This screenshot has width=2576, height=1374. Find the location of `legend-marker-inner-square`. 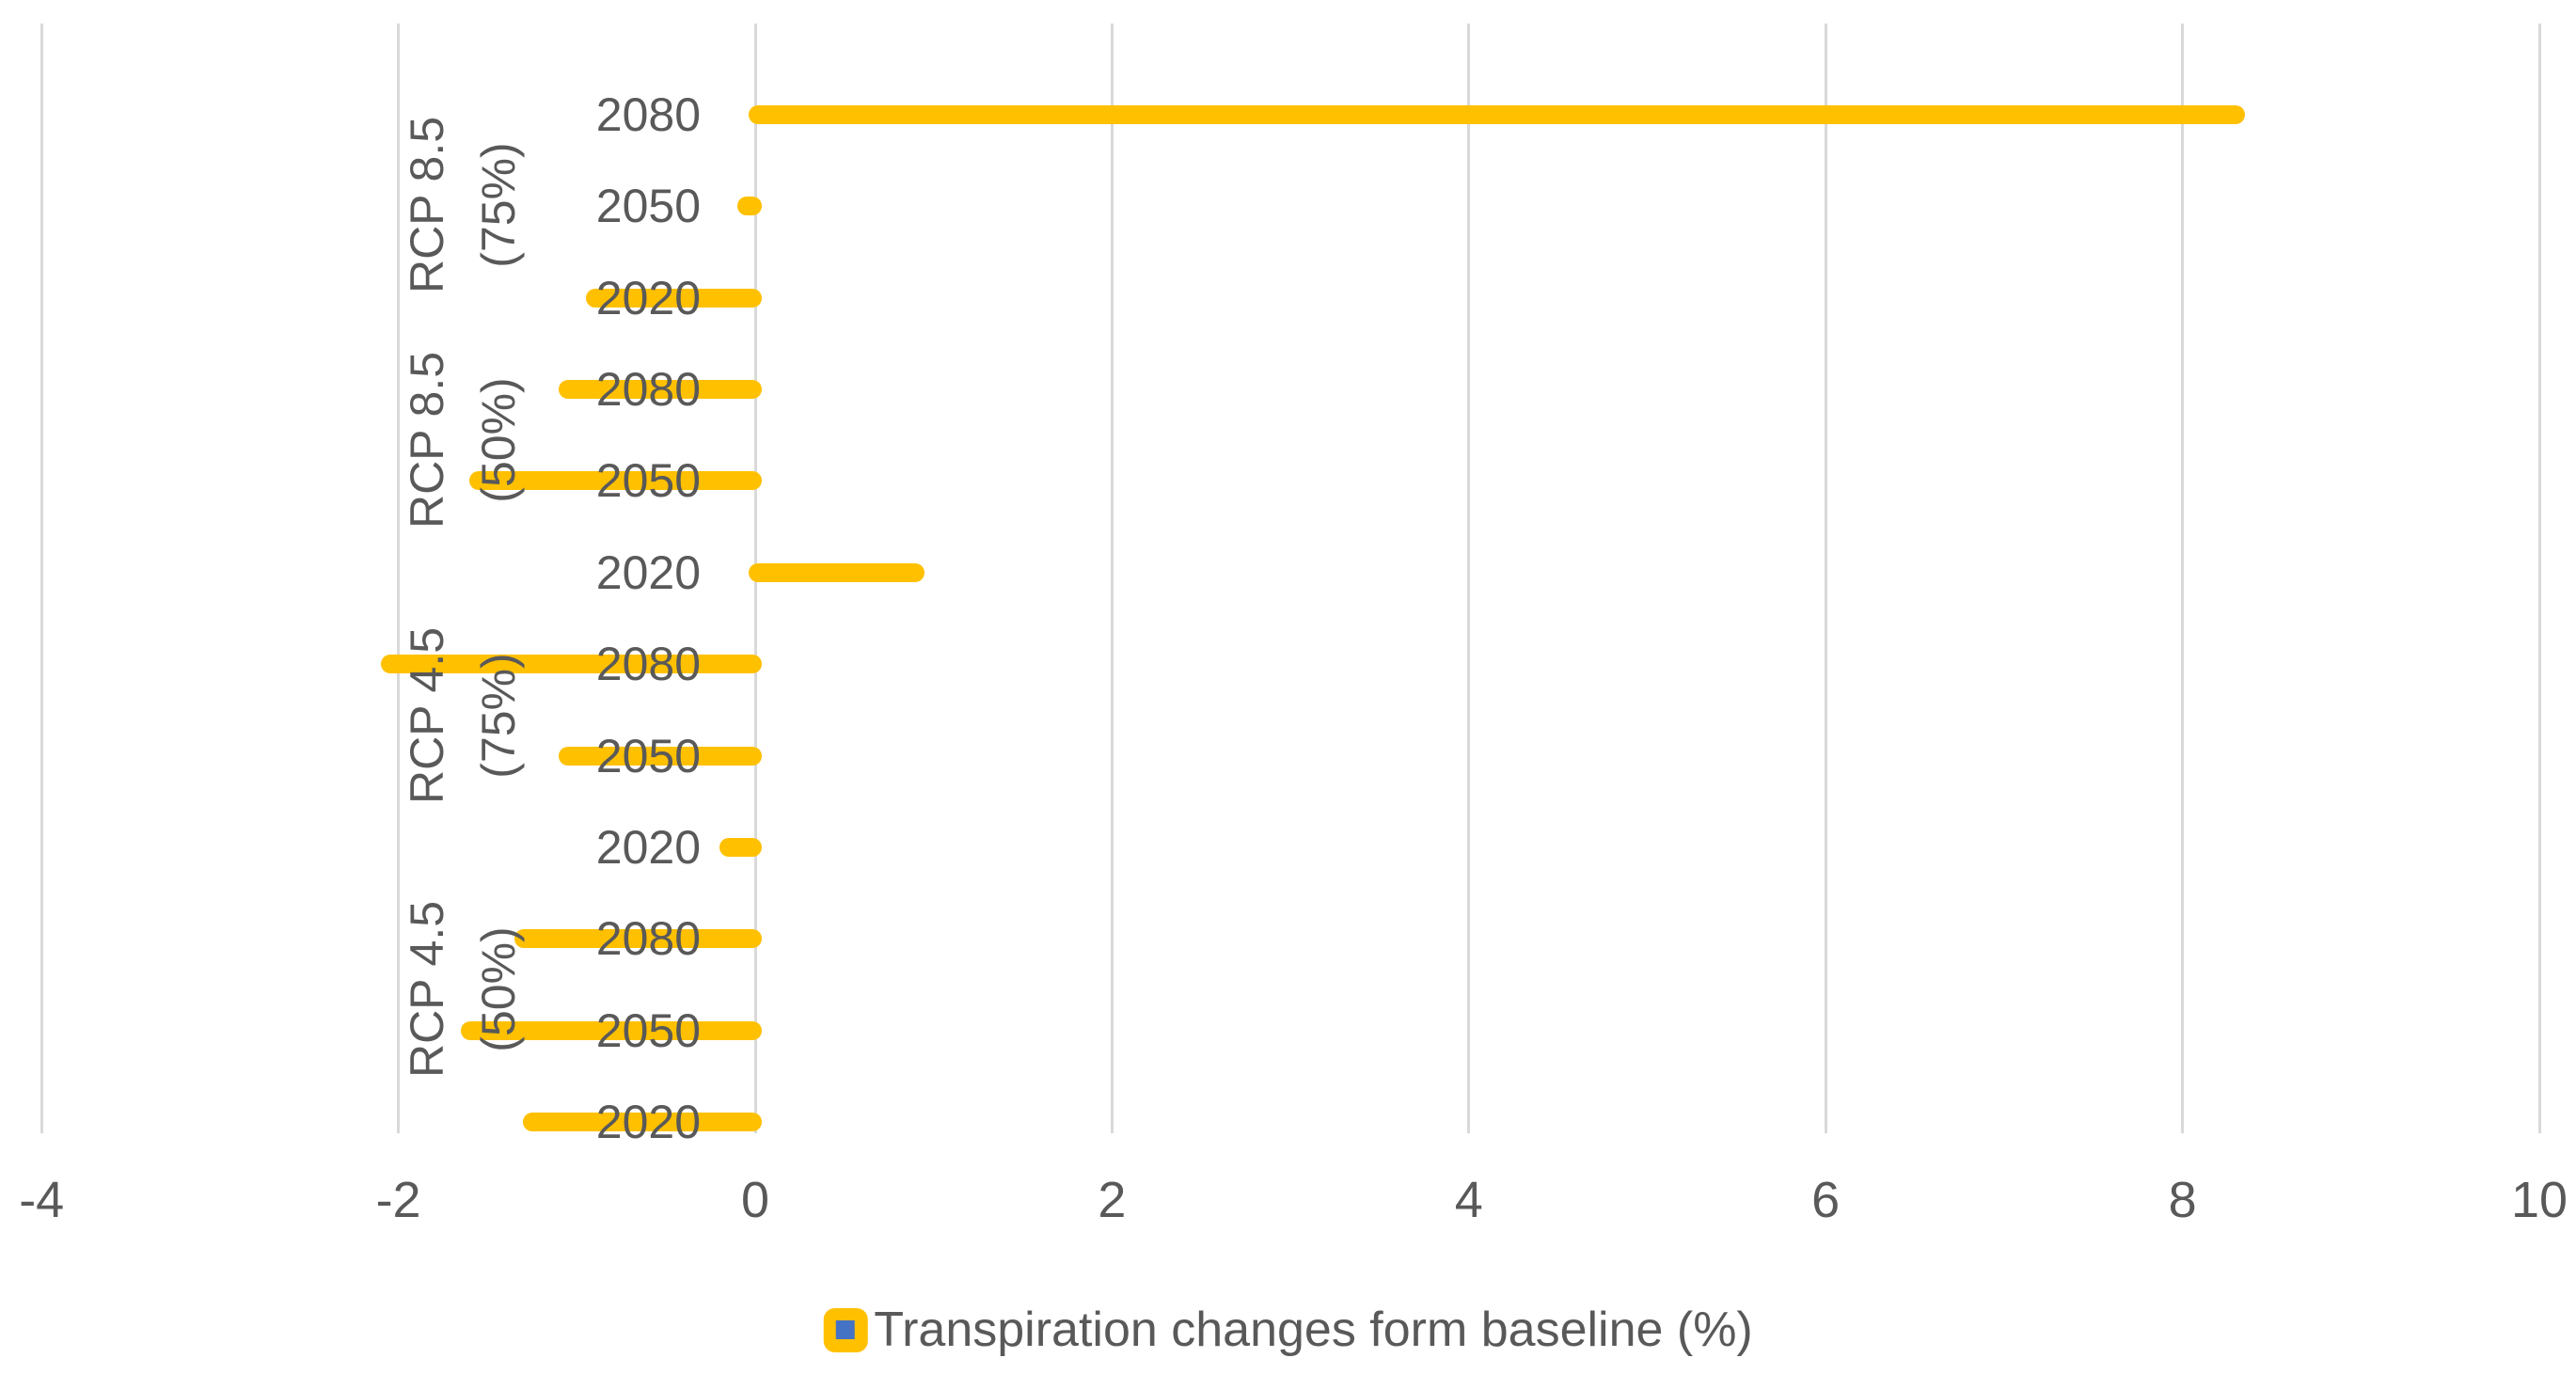

legend-marker-inner-square is located at coordinates (845, 1330).